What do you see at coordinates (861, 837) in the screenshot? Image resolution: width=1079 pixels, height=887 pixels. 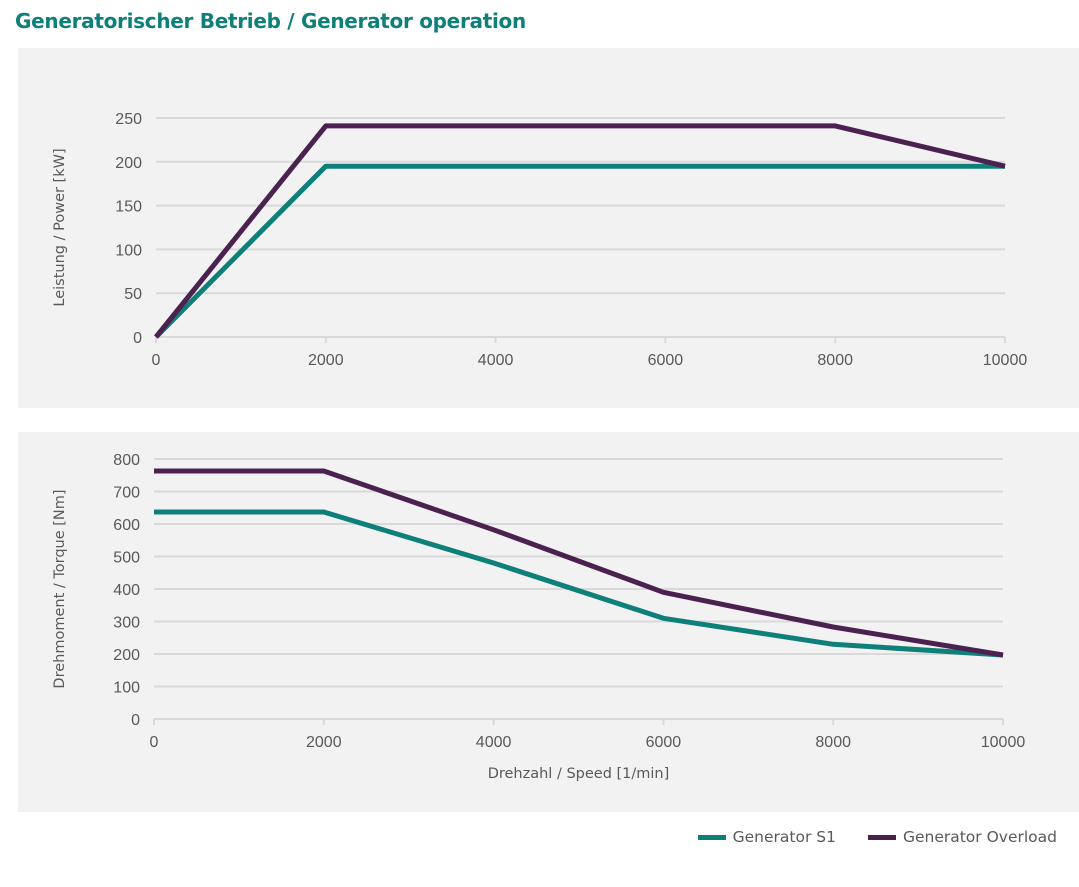 I see `chart-legend: Generator S1 Generator Overload` at bounding box center [861, 837].